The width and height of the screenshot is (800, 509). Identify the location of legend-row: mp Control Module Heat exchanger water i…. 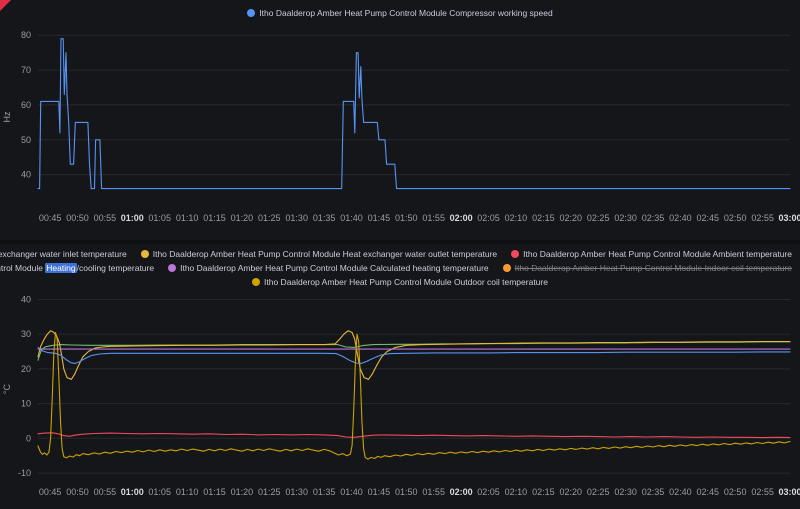
(400, 254).